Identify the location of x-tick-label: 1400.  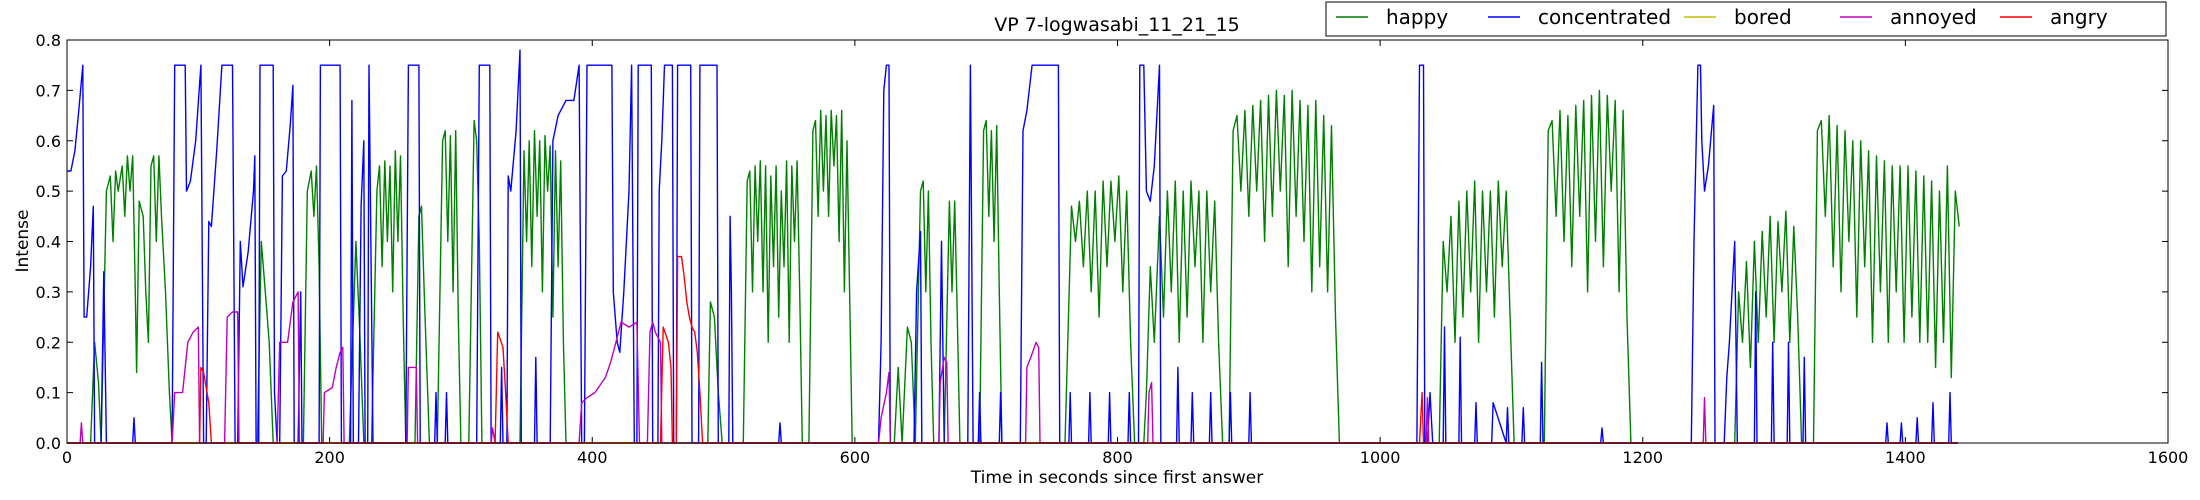
(1905, 457).